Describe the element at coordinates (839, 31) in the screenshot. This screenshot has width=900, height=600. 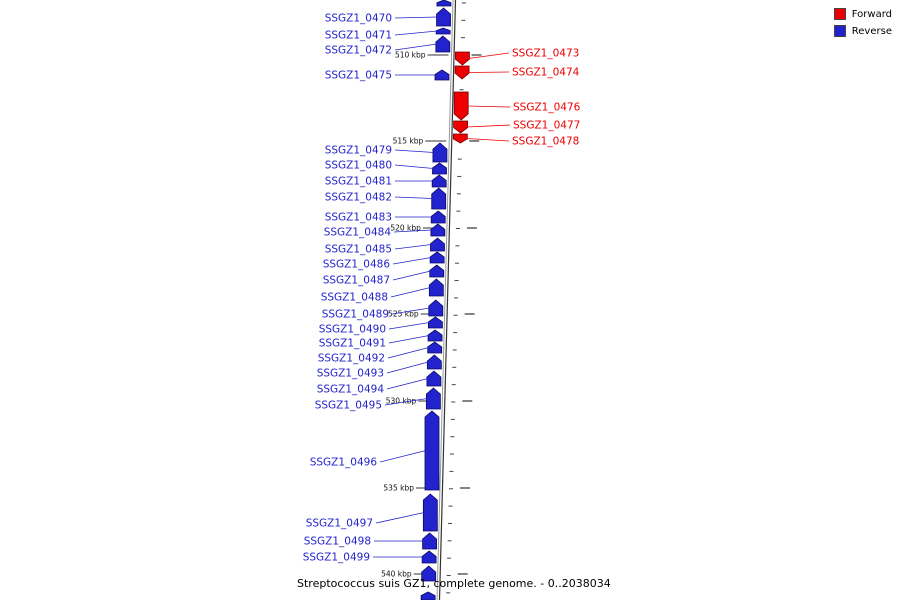
I see `reverse-strand-swatch` at that location.